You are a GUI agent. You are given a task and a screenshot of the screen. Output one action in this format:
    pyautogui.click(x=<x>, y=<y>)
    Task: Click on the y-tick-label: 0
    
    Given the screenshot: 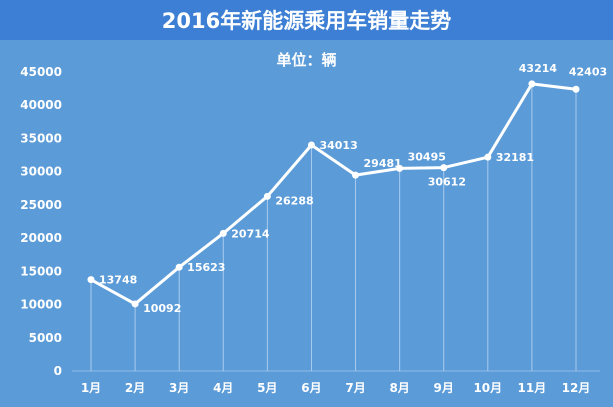 What is the action you would take?
    pyautogui.click(x=58, y=371)
    